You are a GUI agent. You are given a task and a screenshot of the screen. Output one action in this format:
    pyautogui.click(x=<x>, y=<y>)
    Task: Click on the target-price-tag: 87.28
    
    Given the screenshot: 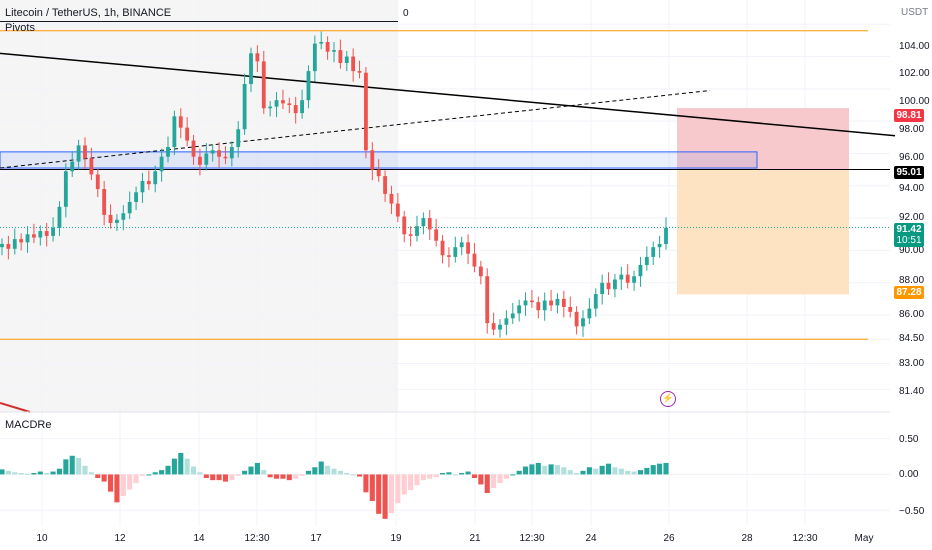 What is the action you would take?
    pyautogui.click(x=909, y=292)
    